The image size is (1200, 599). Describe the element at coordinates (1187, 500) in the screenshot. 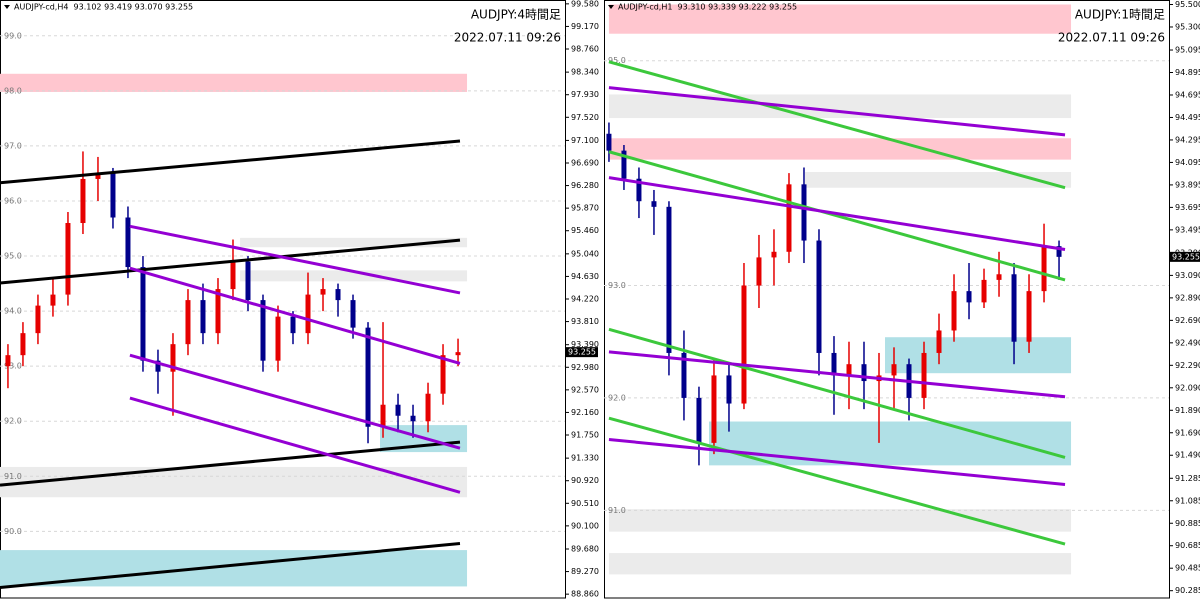

I see `y-tick-label: 91.085` at that location.